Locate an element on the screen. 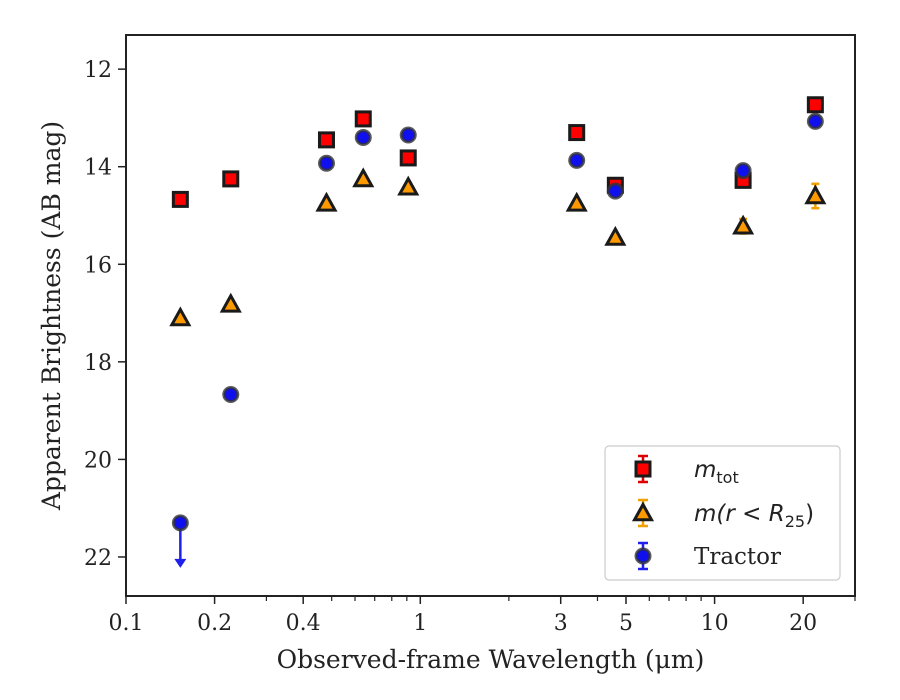  legend-box is located at coordinates (722, 513).